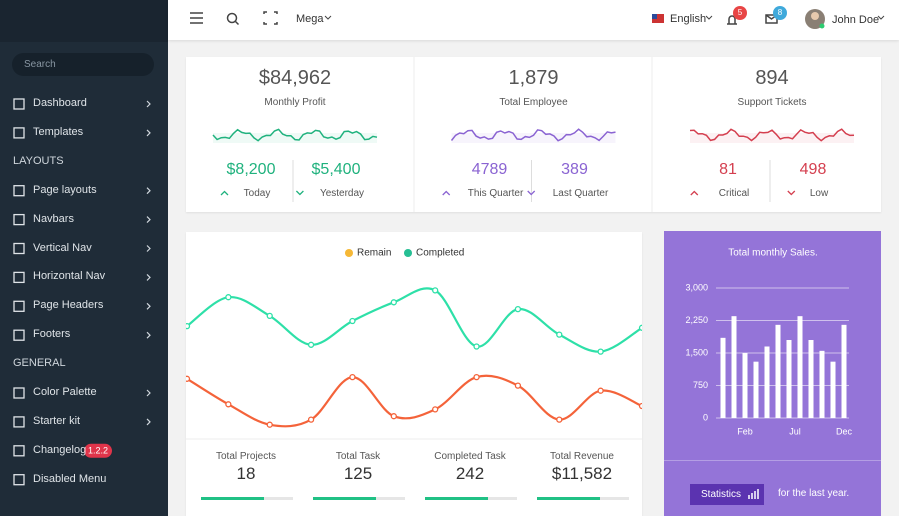 The image size is (899, 516). Describe the element at coordinates (295, 138) in the screenshot. I see `sparkline-area` at that location.